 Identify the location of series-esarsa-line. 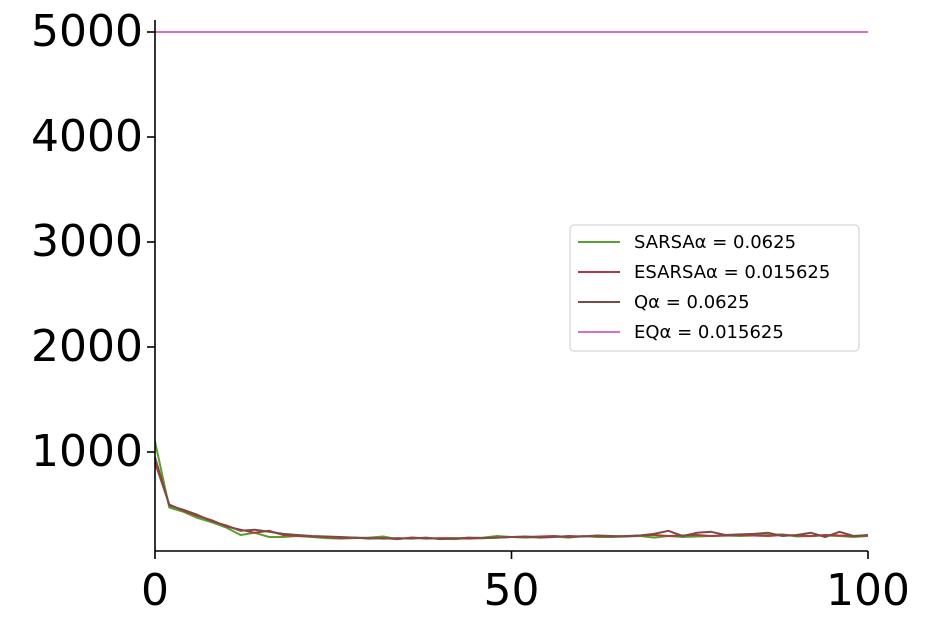
(511, 501).